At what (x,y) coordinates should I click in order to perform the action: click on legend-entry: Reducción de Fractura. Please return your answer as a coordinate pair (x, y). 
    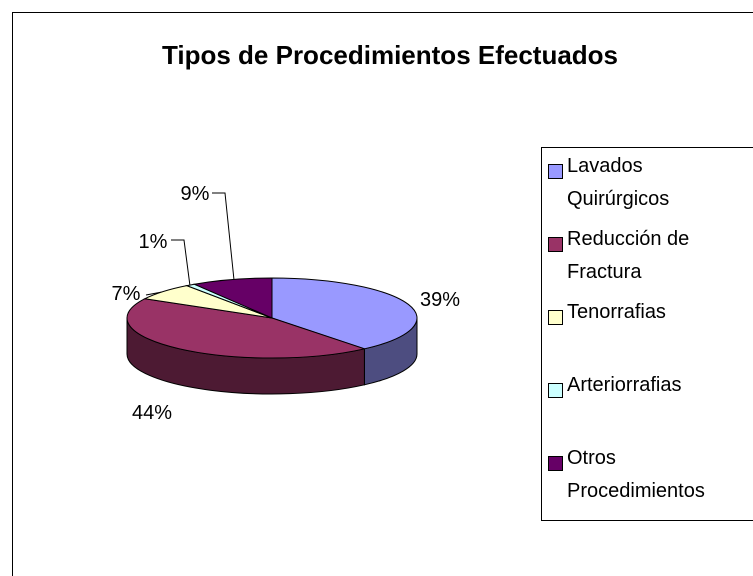
    Looking at the image, I should click on (648, 266).